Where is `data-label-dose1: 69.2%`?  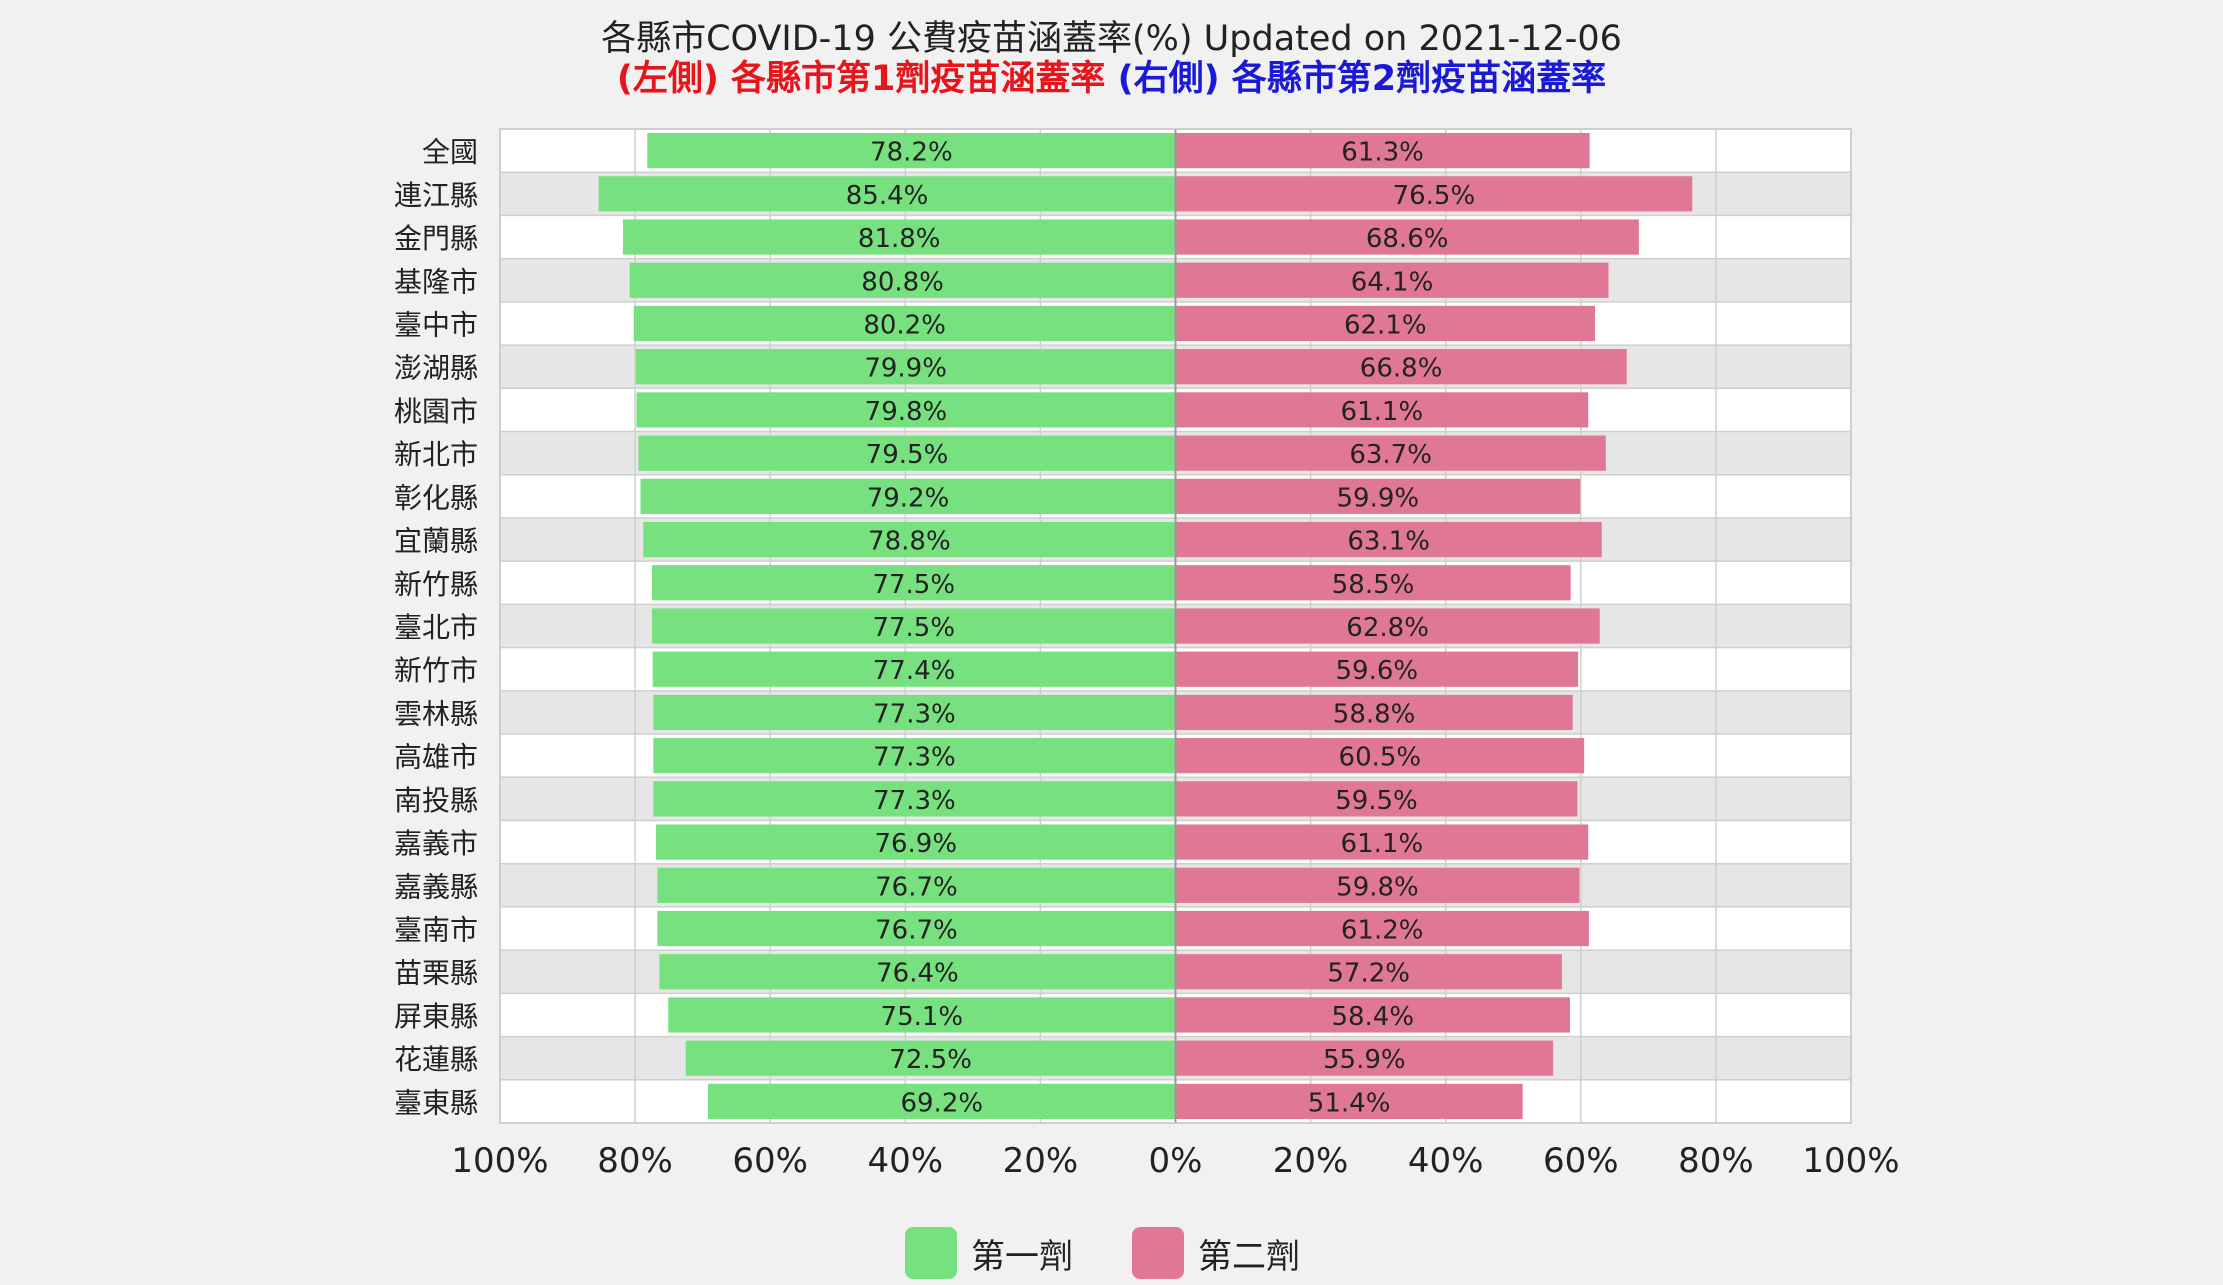 data-label-dose1: 69.2% is located at coordinates (941, 1103).